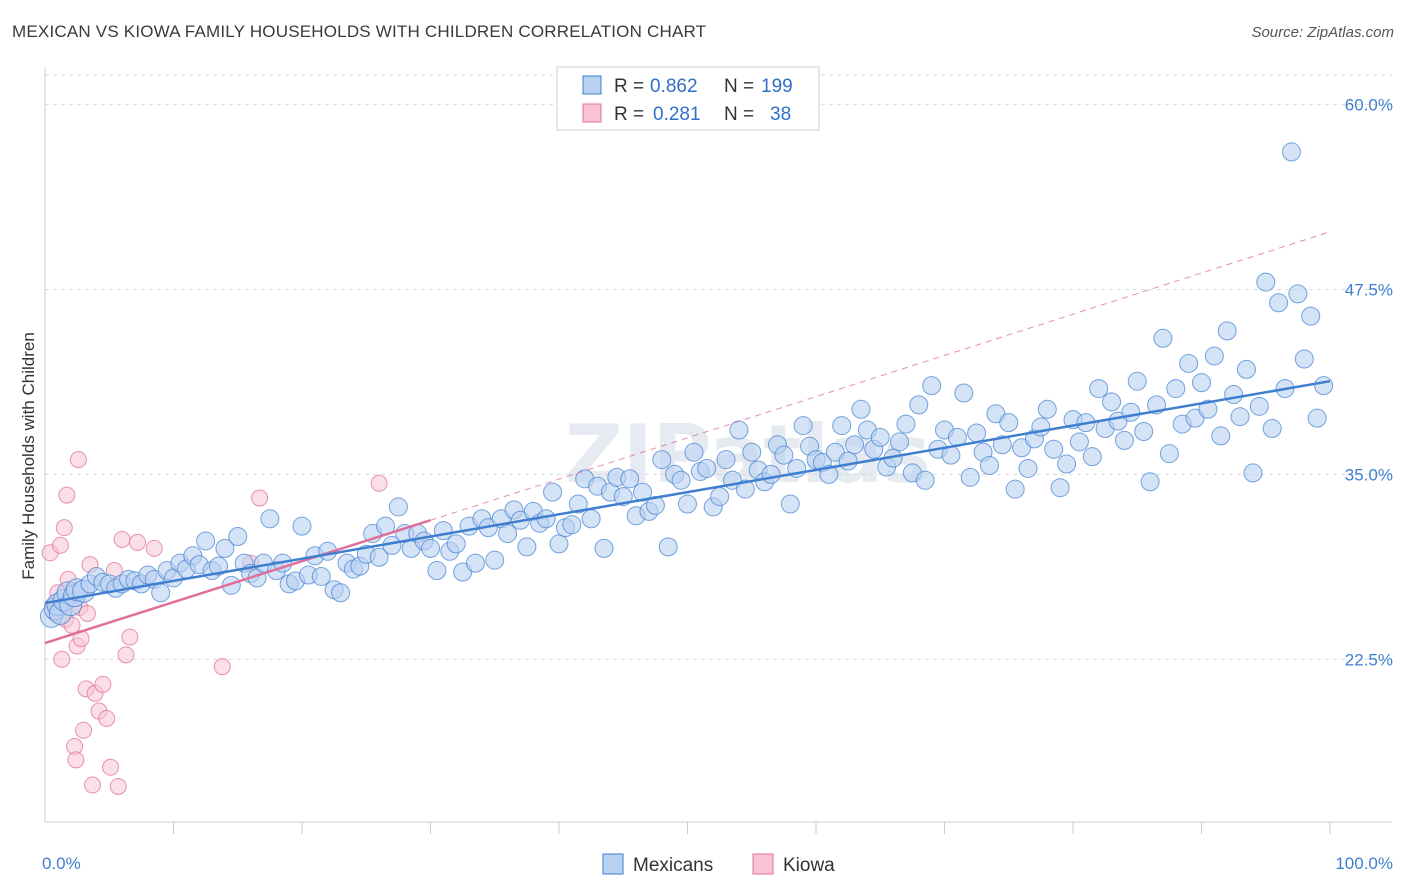 This screenshot has height=892, width=1406. What do you see at coordinates (629, 86) in the screenshot?
I see `legend-r-label-1: R =` at bounding box center [629, 86].